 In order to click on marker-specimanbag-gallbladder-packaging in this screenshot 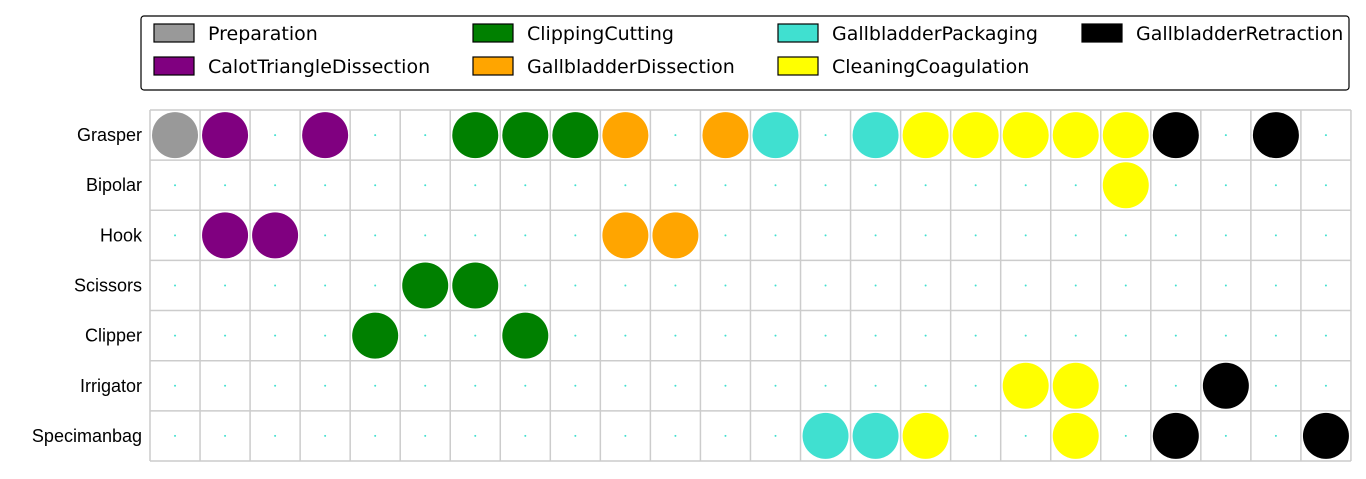, I will do `click(825, 435)`.